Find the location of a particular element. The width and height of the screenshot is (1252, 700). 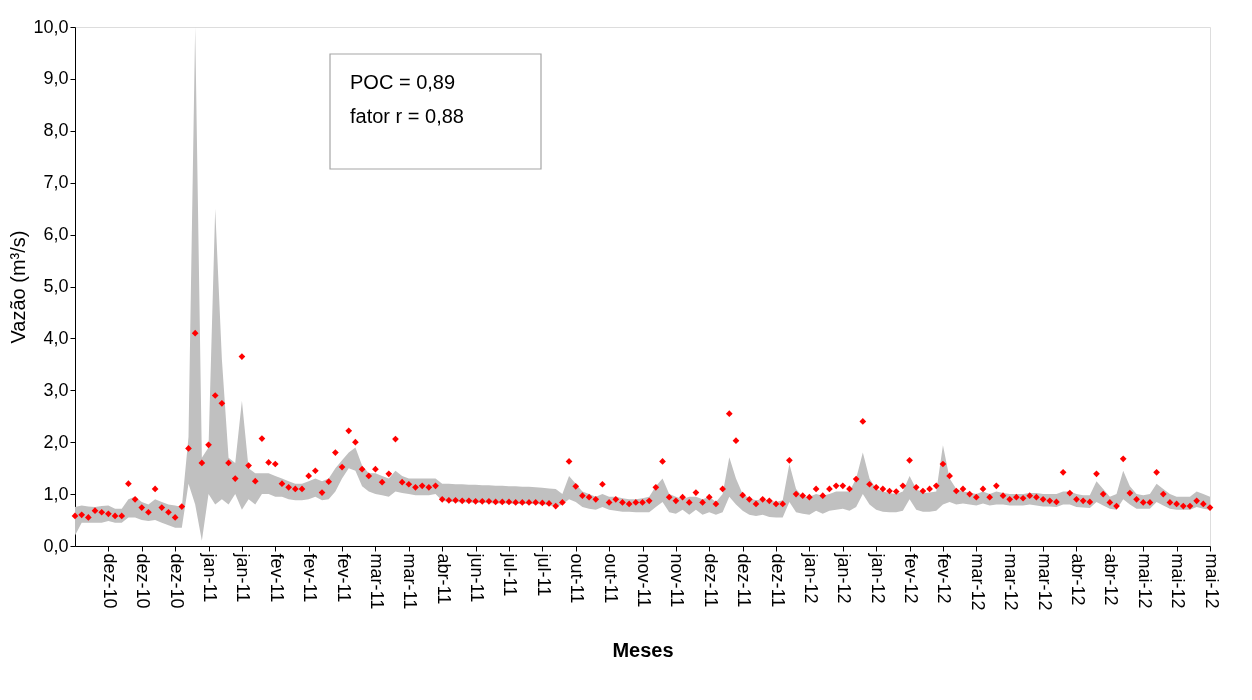

y-tick-label: 2,0 is located at coordinates (56, 441).